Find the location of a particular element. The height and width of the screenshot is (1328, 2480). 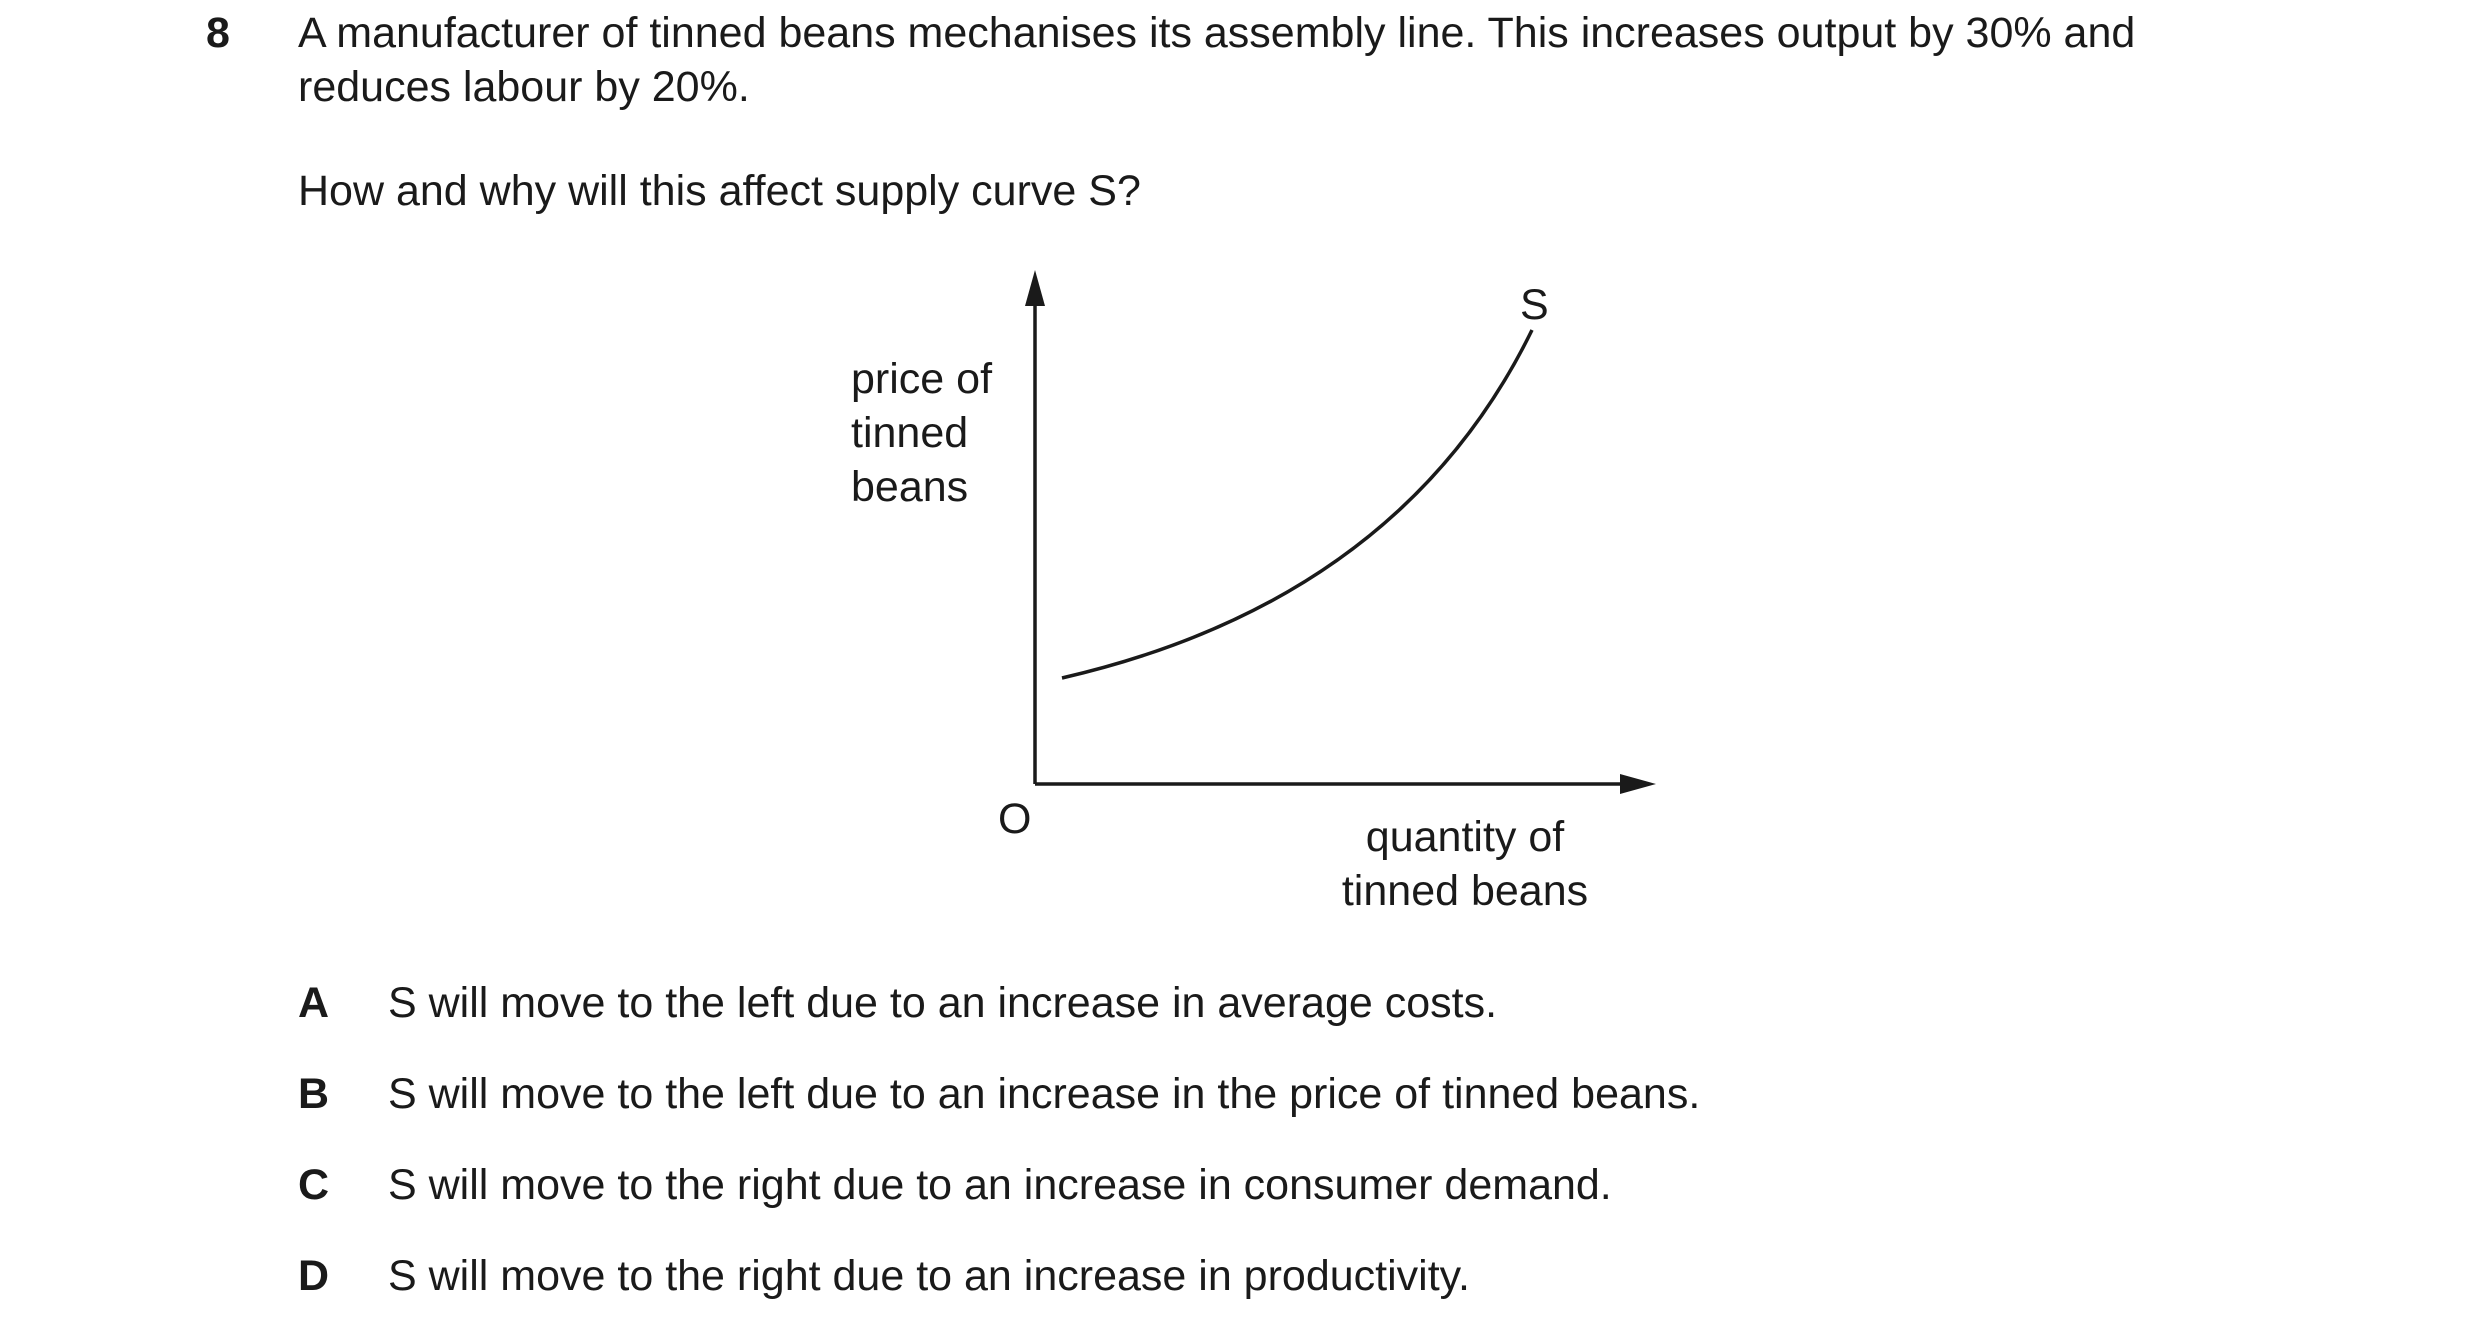

supply-curve-label: S is located at coordinates (1534, 305).